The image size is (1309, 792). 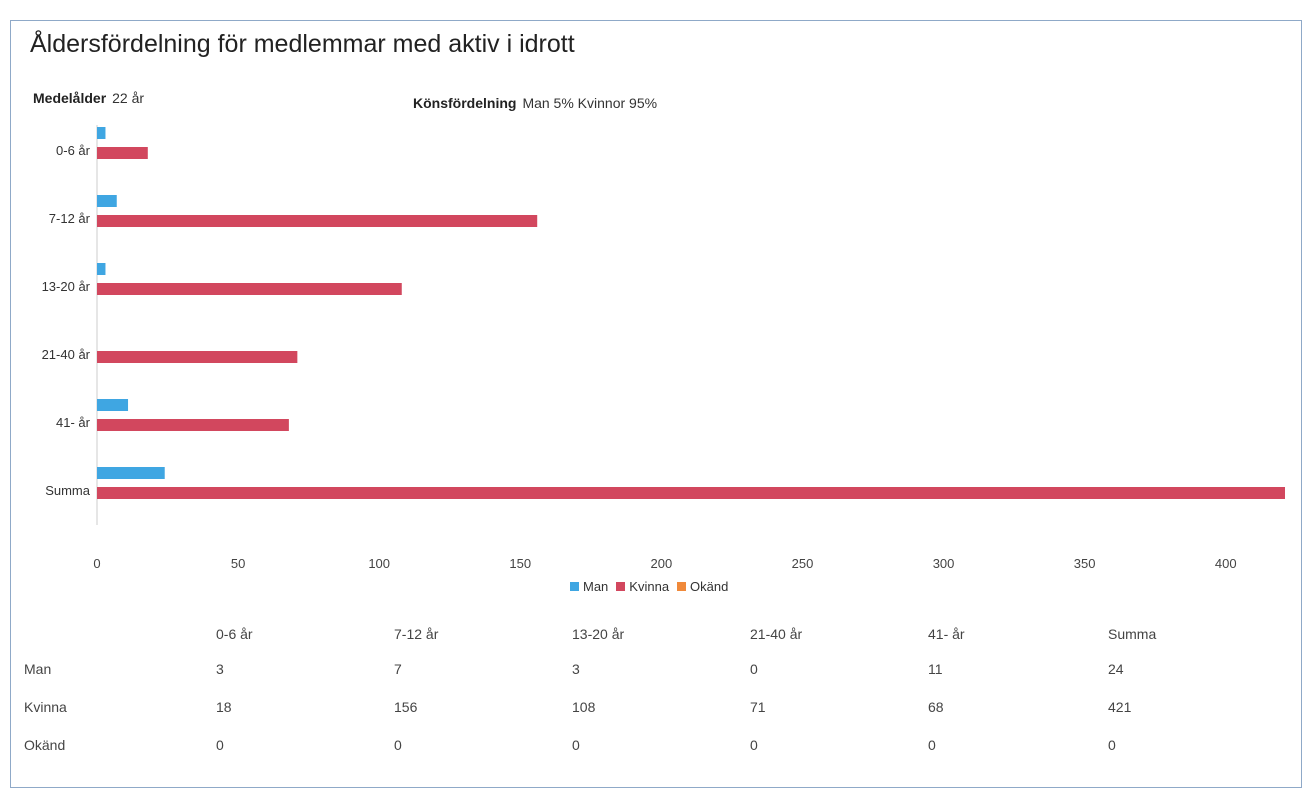 I want to click on table-row-label: Okänd, so click(x=45, y=745).